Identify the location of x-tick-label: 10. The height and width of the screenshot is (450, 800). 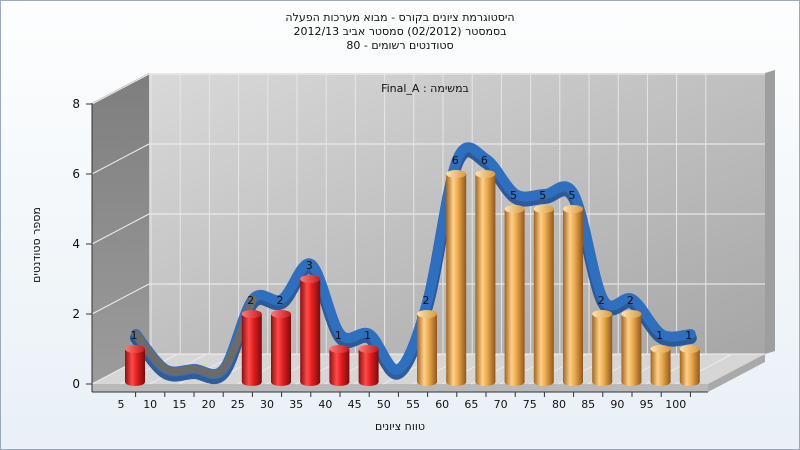
(150, 404).